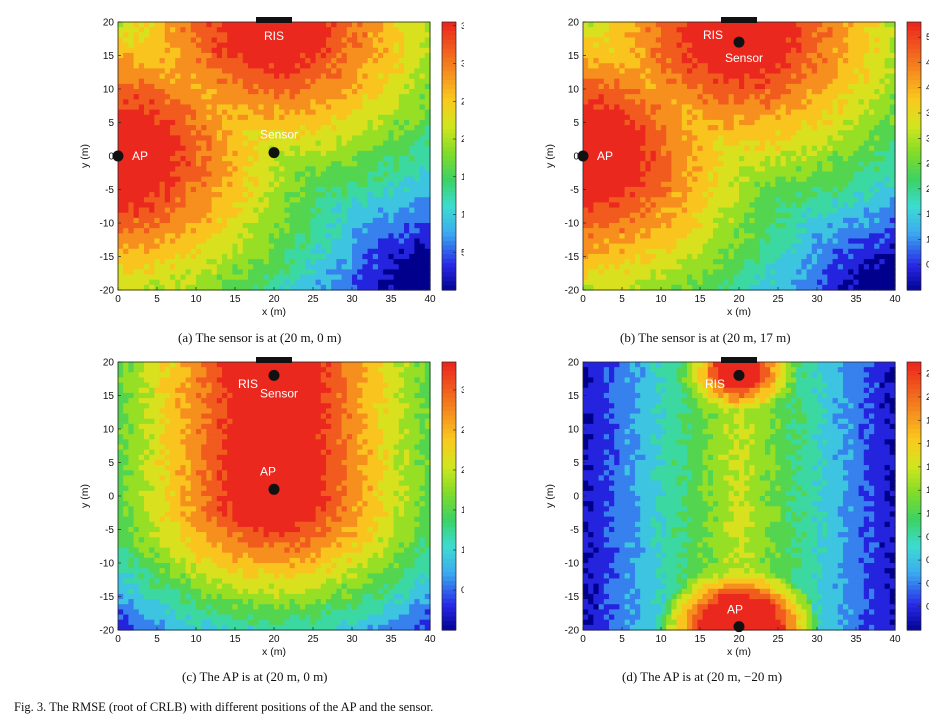 This screenshot has height=724, width=929. I want to click on marker-label: Sensor, so click(744, 58).